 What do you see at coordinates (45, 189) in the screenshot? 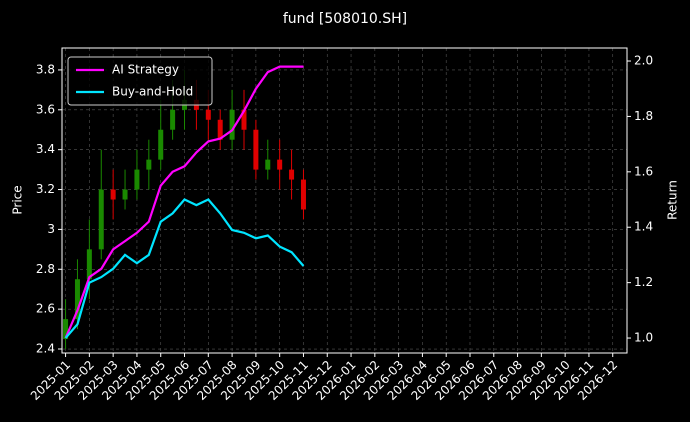
I see `y-tick-label: 3.2` at bounding box center [45, 189].